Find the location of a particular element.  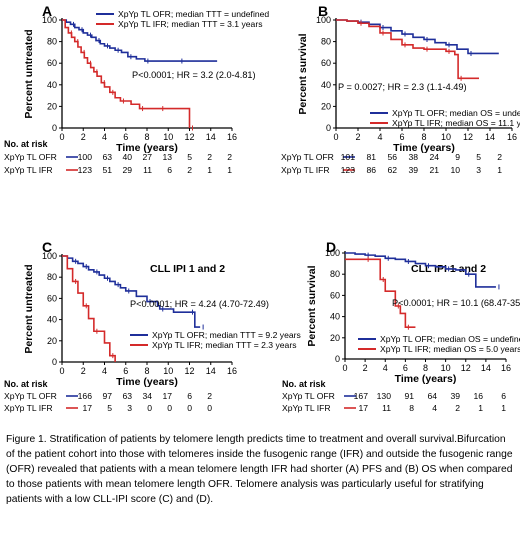

risk-count: 24 is located at coordinates (434, 157).